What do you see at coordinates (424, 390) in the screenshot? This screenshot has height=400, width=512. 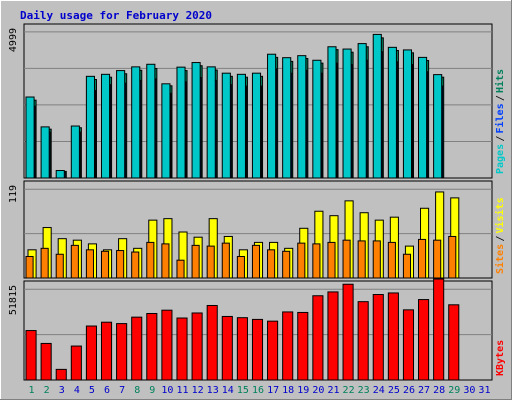 I see `day-label-27: 27` at bounding box center [424, 390].